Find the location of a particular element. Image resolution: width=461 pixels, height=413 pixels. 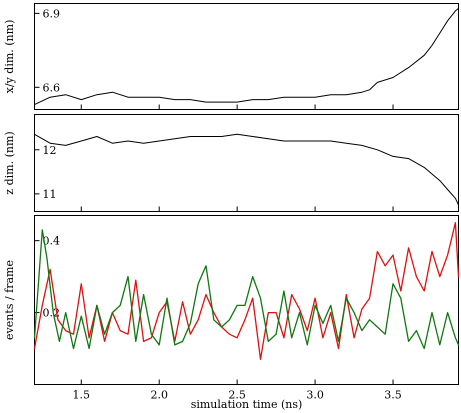

y-tick-label: 6.6 is located at coordinates (52, 87).